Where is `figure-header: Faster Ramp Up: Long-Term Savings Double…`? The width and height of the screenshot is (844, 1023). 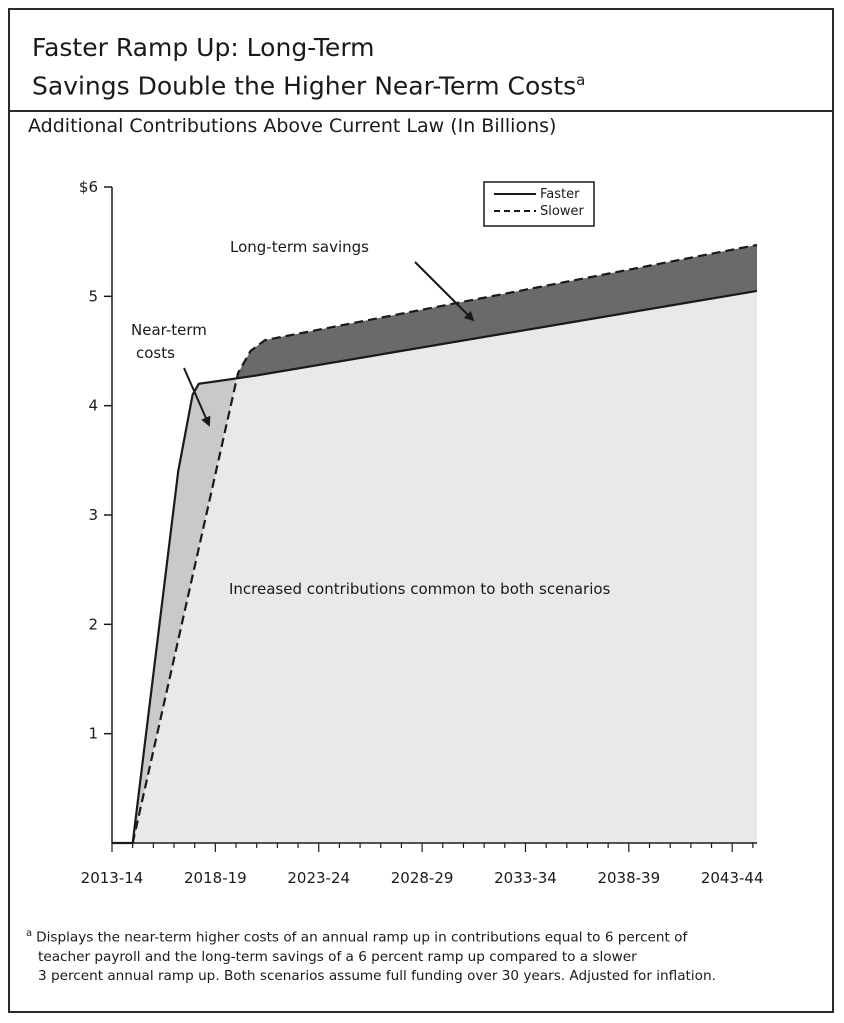 figure-header: Faster Ramp Up: Long-Term Savings Double… is located at coordinates (421, 61).